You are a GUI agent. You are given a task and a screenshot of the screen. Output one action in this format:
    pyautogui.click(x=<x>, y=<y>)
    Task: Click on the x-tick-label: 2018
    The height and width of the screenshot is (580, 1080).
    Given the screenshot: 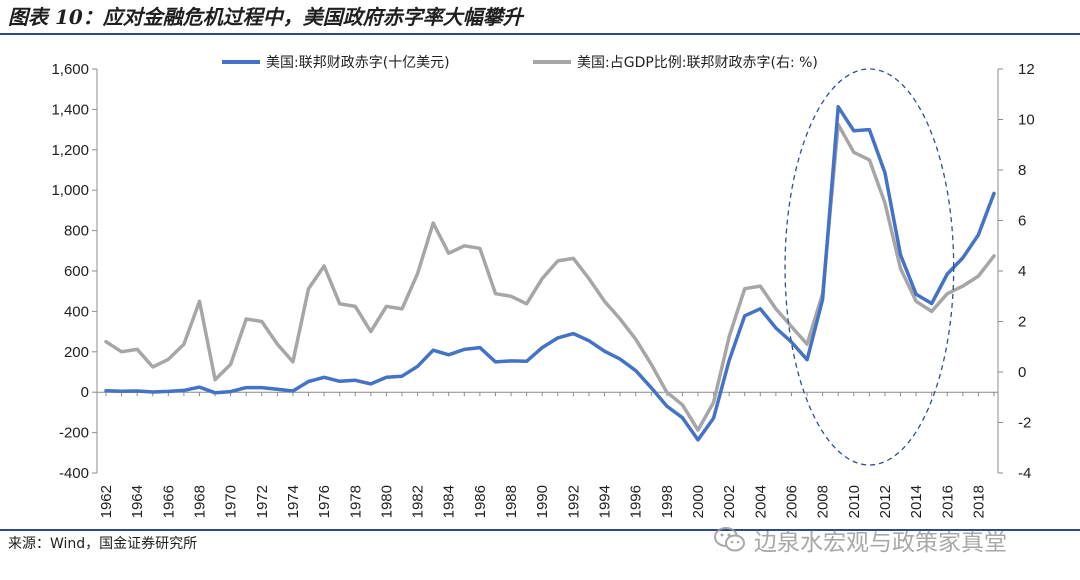 What is the action you would take?
    pyautogui.click(x=978, y=501)
    